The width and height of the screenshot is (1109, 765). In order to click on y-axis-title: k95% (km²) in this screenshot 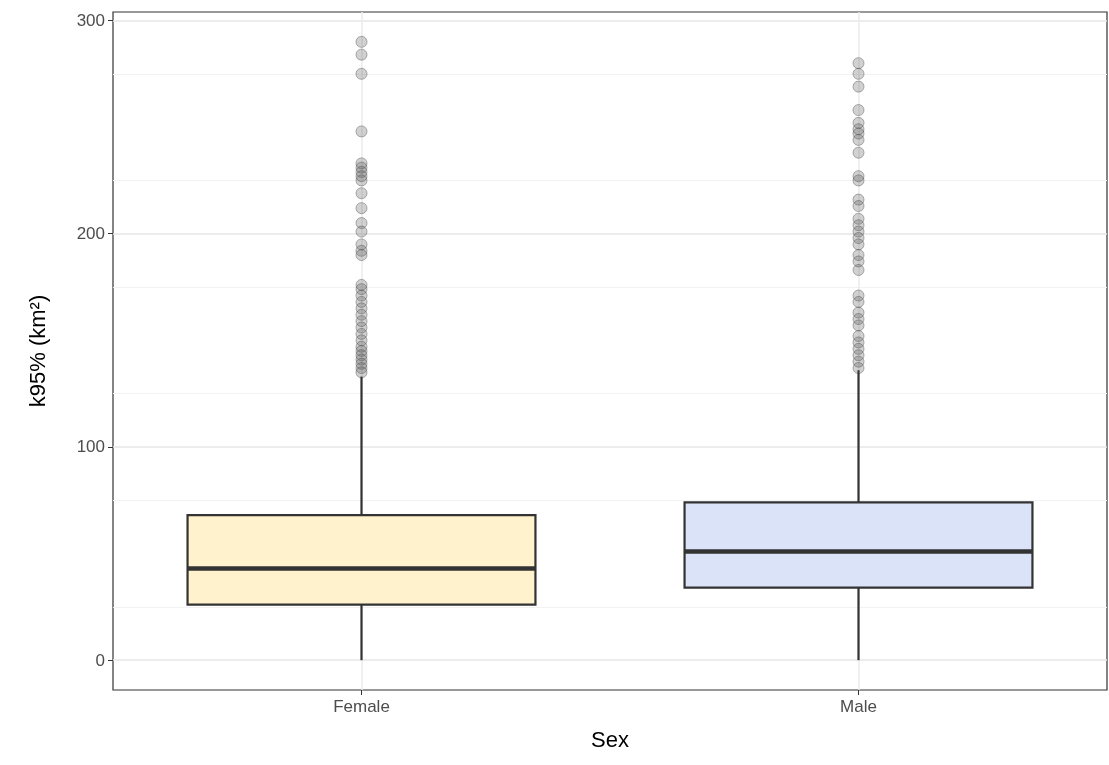, I will do `click(37, 351)`.